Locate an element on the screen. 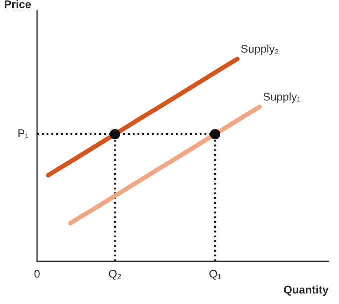 The height and width of the screenshot is (304, 339). x-tick-label: 0 is located at coordinates (37, 274).